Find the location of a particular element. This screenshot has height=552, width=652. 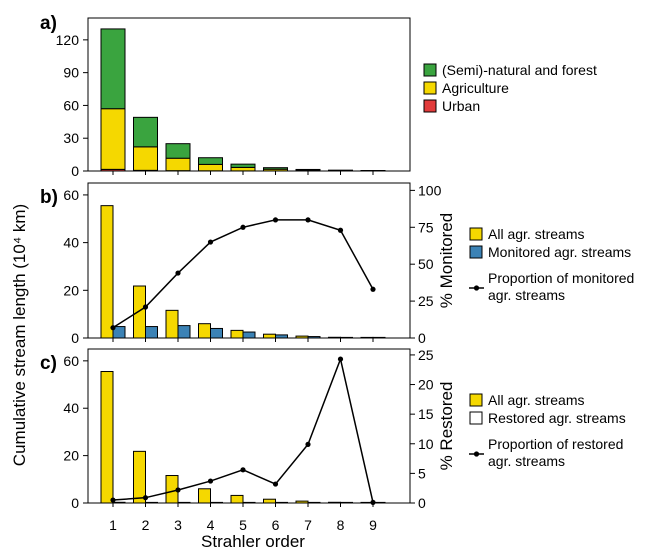

legend-label: Proportion of monitored is located at coordinates (561, 278).